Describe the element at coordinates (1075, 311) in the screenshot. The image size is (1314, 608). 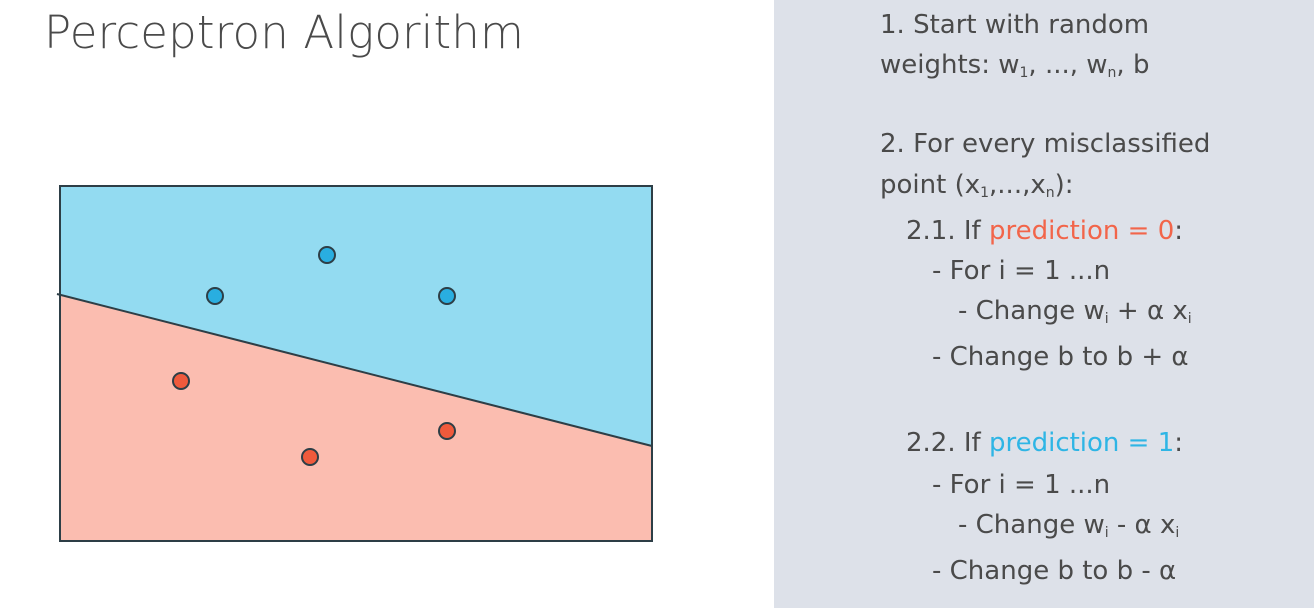
I see `step21-change-w: - Change wi + α xi` at that location.